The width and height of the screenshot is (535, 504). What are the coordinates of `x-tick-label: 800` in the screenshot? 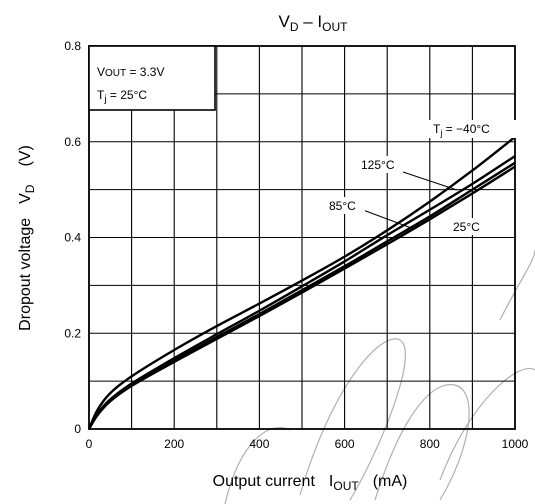 It's located at (430, 444).